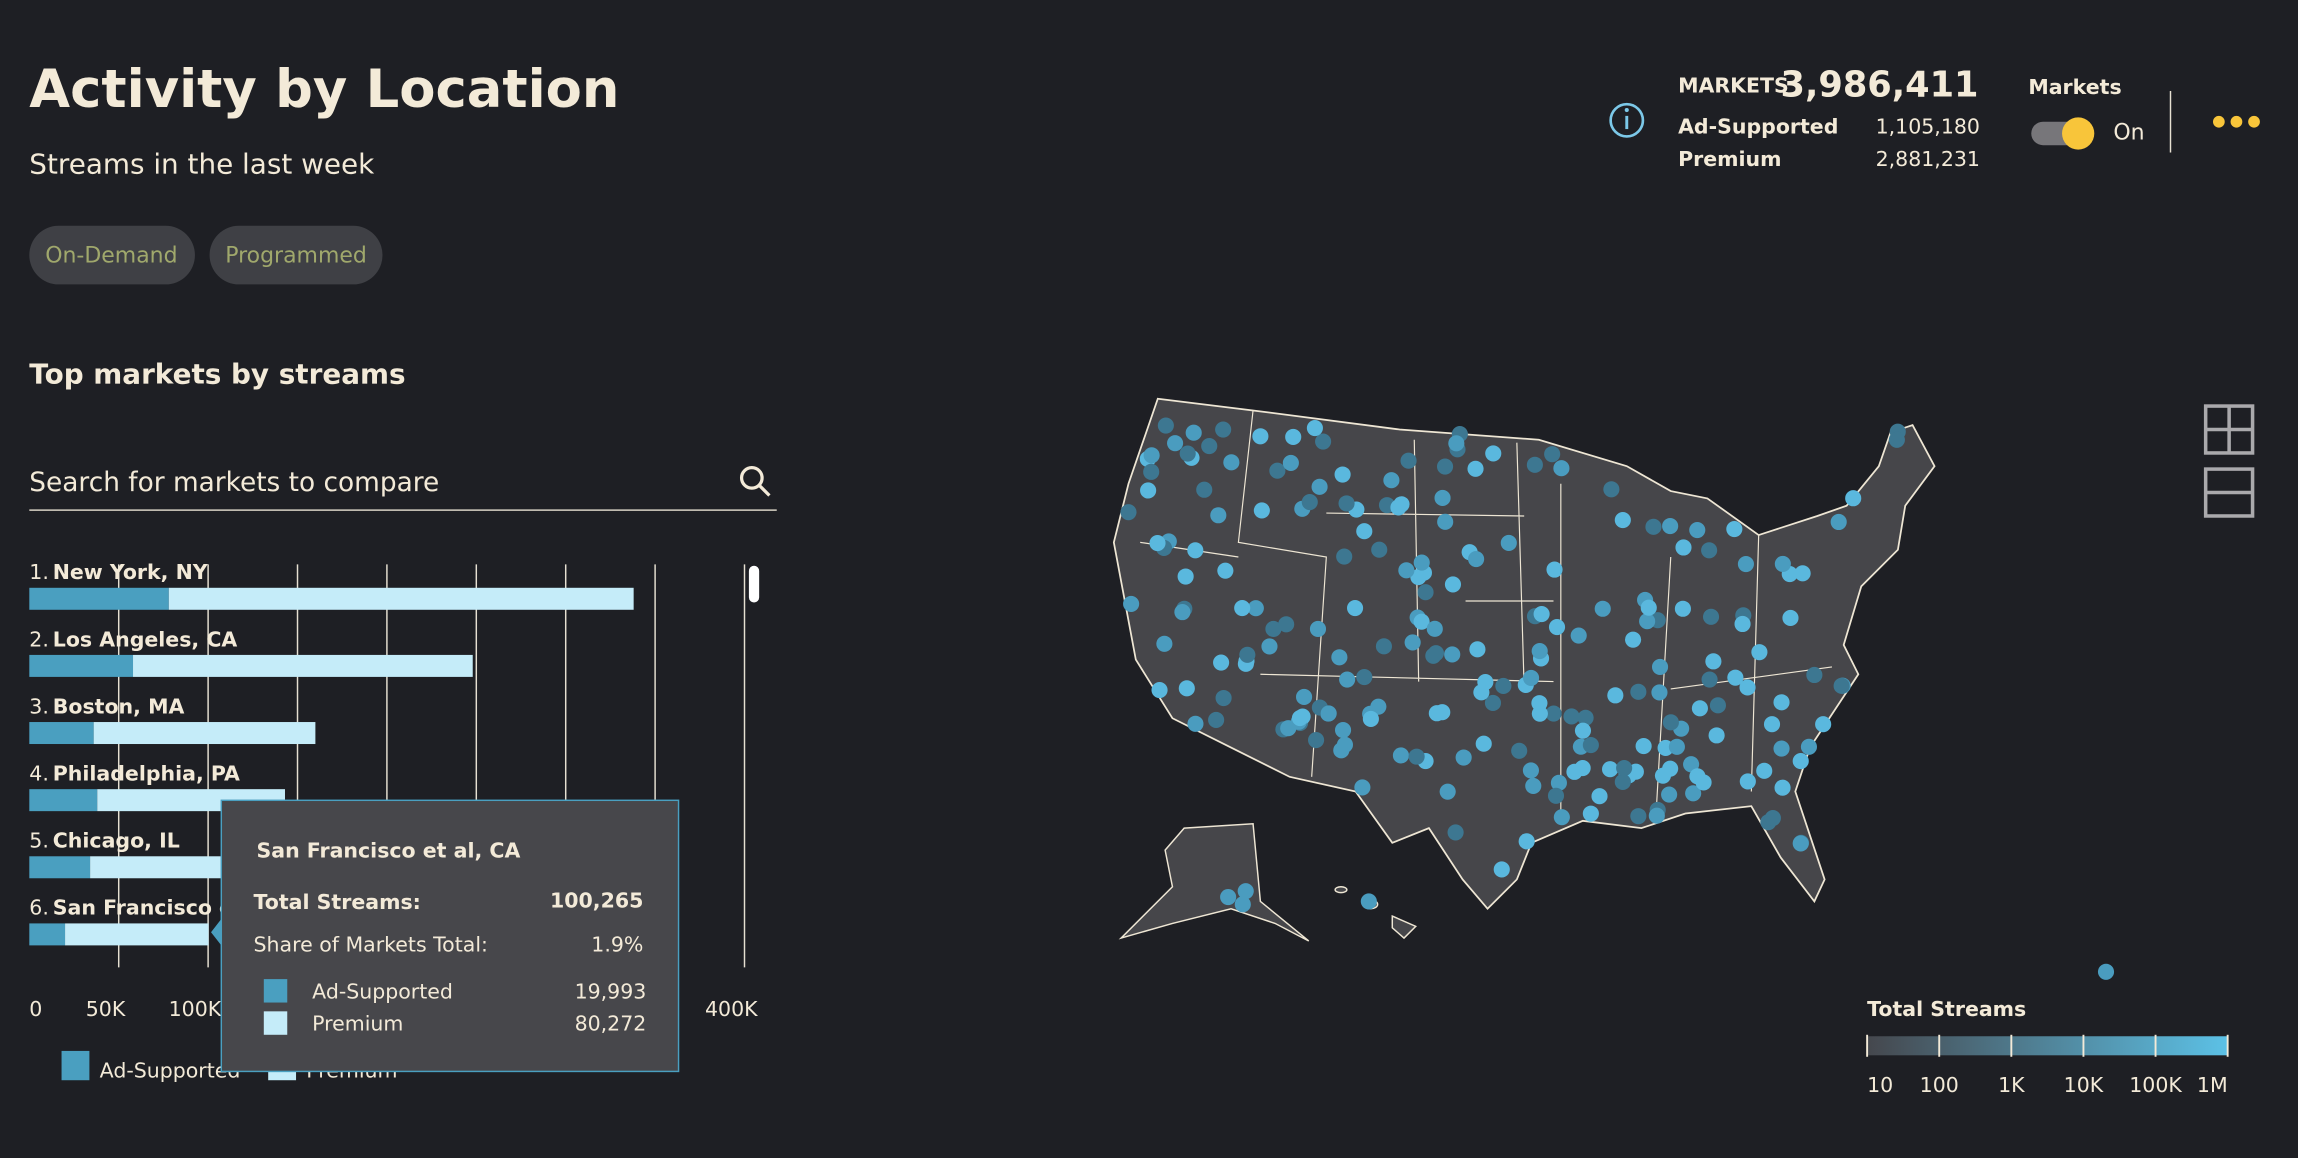 The height and width of the screenshot is (1158, 2298). Describe the element at coordinates (275, 991) in the screenshot. I see `tooltip-swatch` at that location.